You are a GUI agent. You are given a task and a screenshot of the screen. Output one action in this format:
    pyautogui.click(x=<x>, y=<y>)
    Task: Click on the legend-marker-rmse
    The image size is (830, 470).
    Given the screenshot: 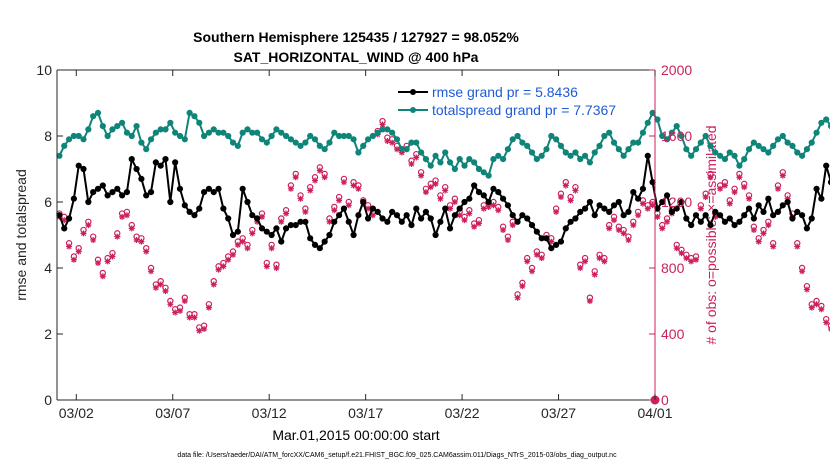 What is the action you would take?
    pyautogui.click(x=413, y=92)
    